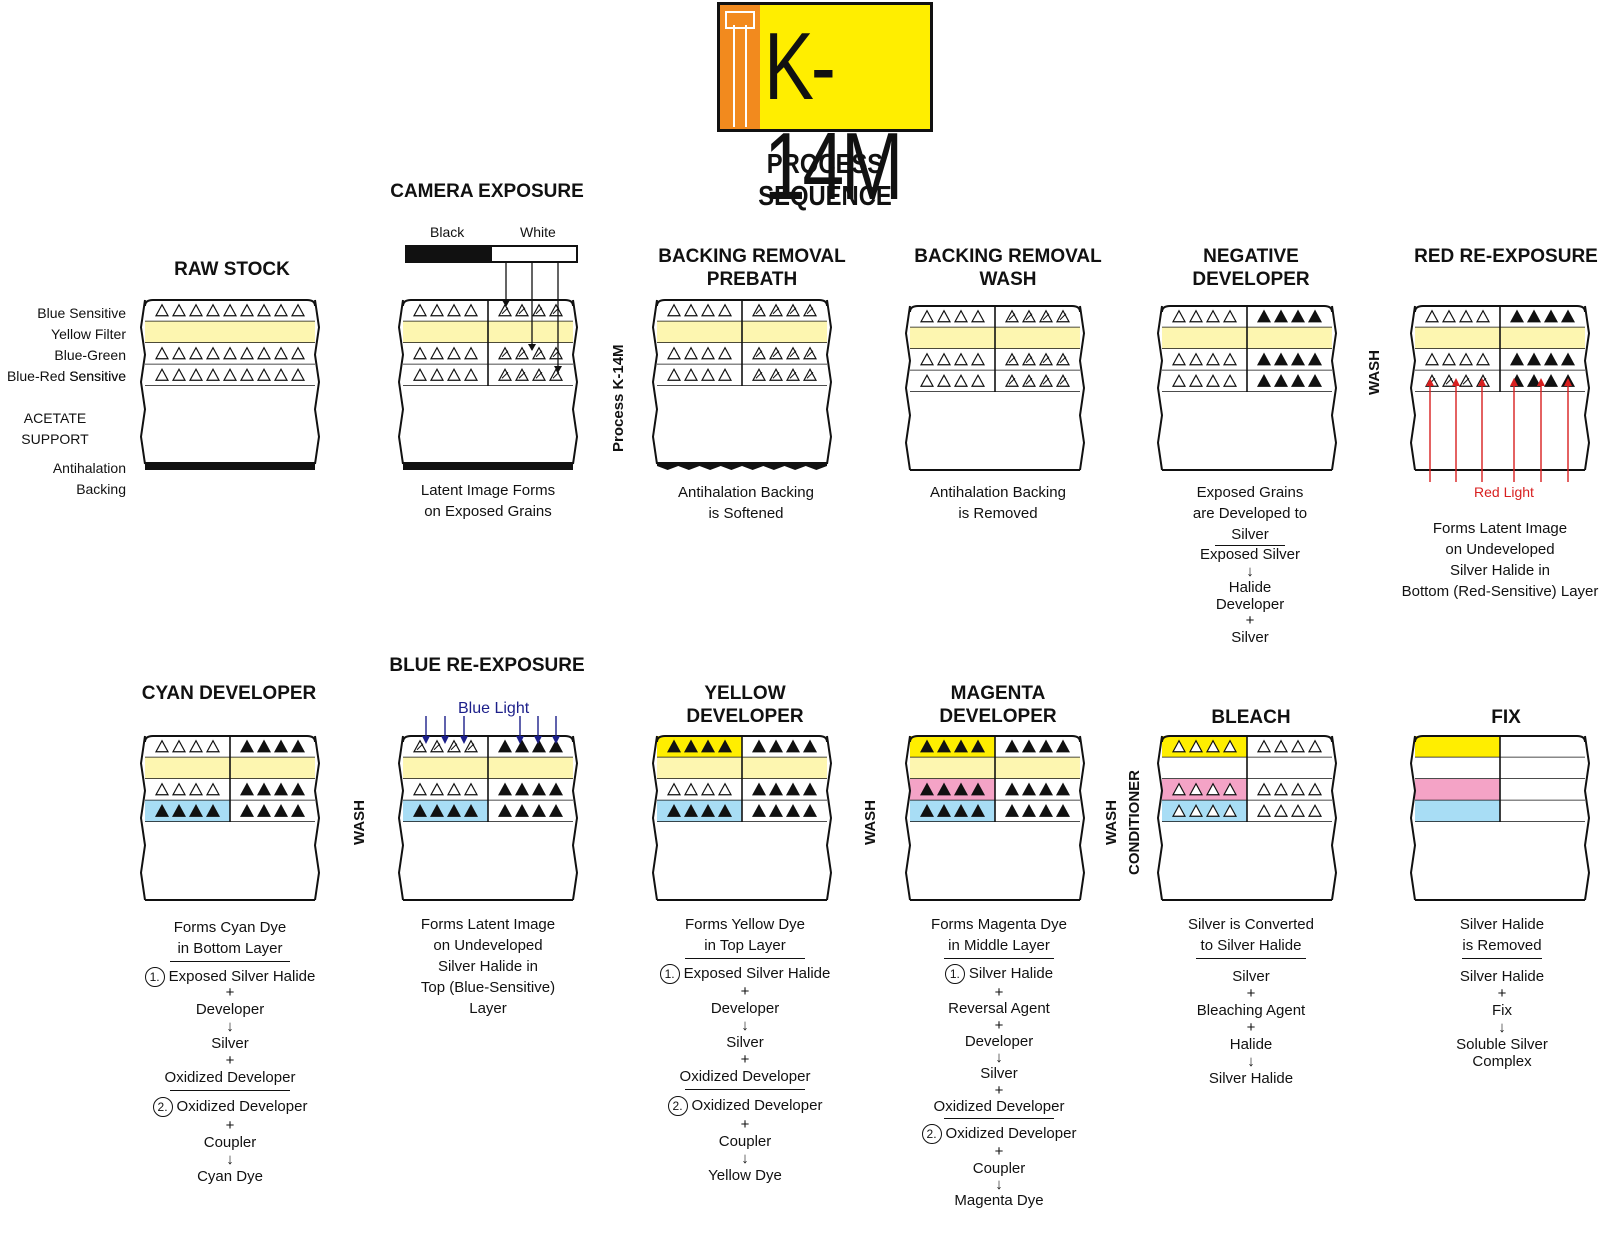 This screenshot has width=1600, height=1244. I want to click on page-title: PROCESS SEQUENCE, so click(825, 179).